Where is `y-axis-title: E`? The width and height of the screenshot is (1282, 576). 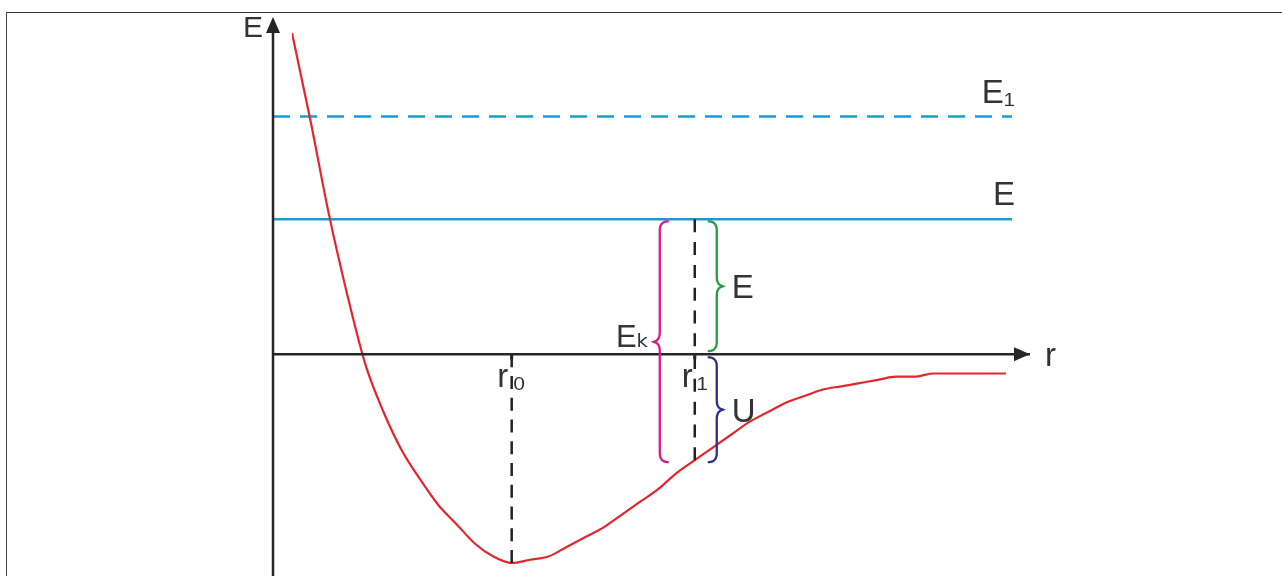
y-axis-title: E is located at coordinates (252, 26).